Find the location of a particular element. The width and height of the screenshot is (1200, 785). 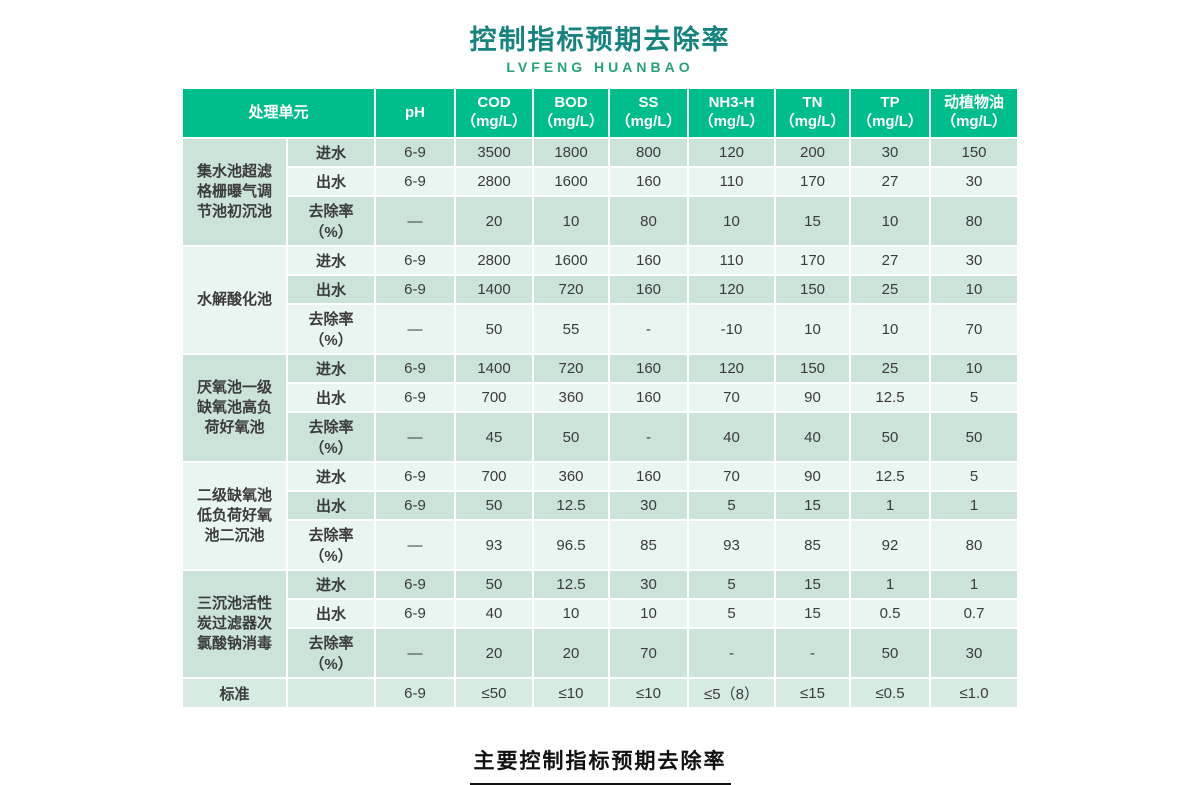

group-label: 三沉池活性 炭过滤器次 氯酸钠消毒 is located at coordinates (234, 624).